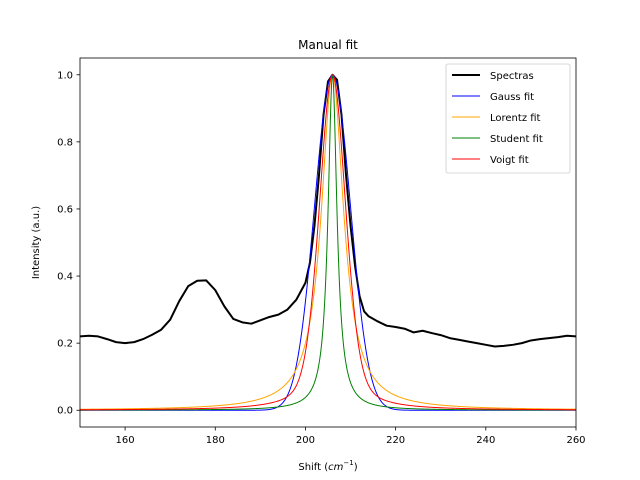 The height and width of the screenshot is (480, 640). I want to click on x-tick-label: 220, so click(395, 440).